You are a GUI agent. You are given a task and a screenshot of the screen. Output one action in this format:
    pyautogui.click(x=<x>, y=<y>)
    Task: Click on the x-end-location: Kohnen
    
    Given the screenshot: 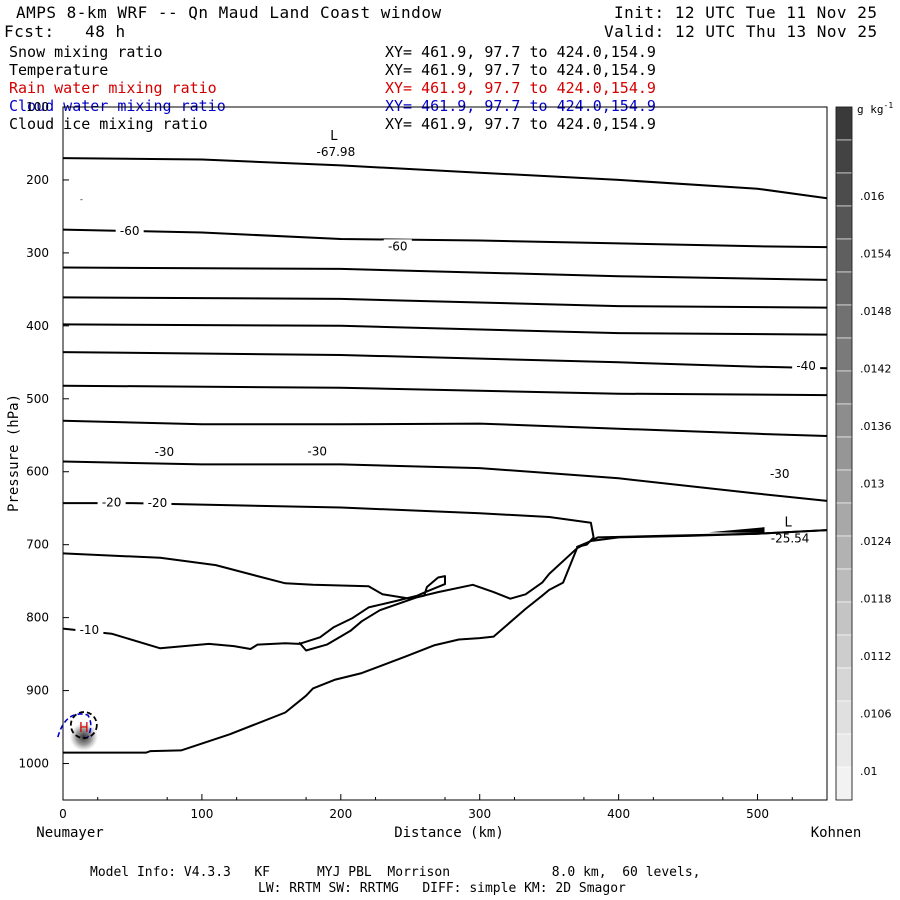 What is the action you would take?
    pyautogui.click(x=836, y=833)
    